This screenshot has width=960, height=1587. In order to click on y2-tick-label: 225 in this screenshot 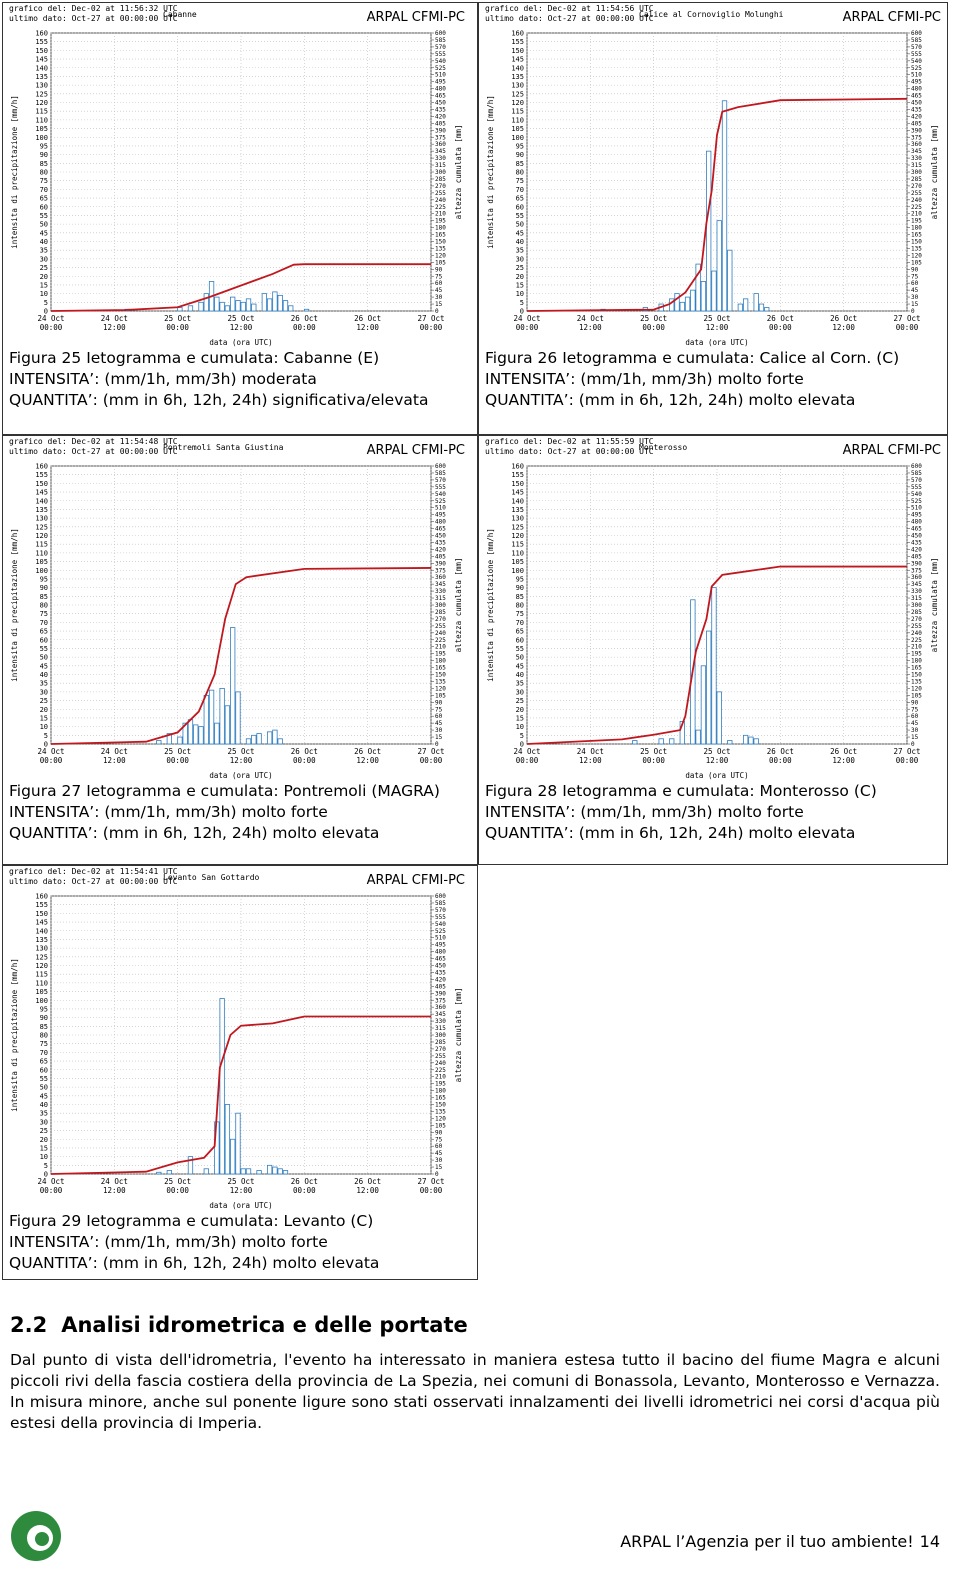, I will do `click(440, 640)`.